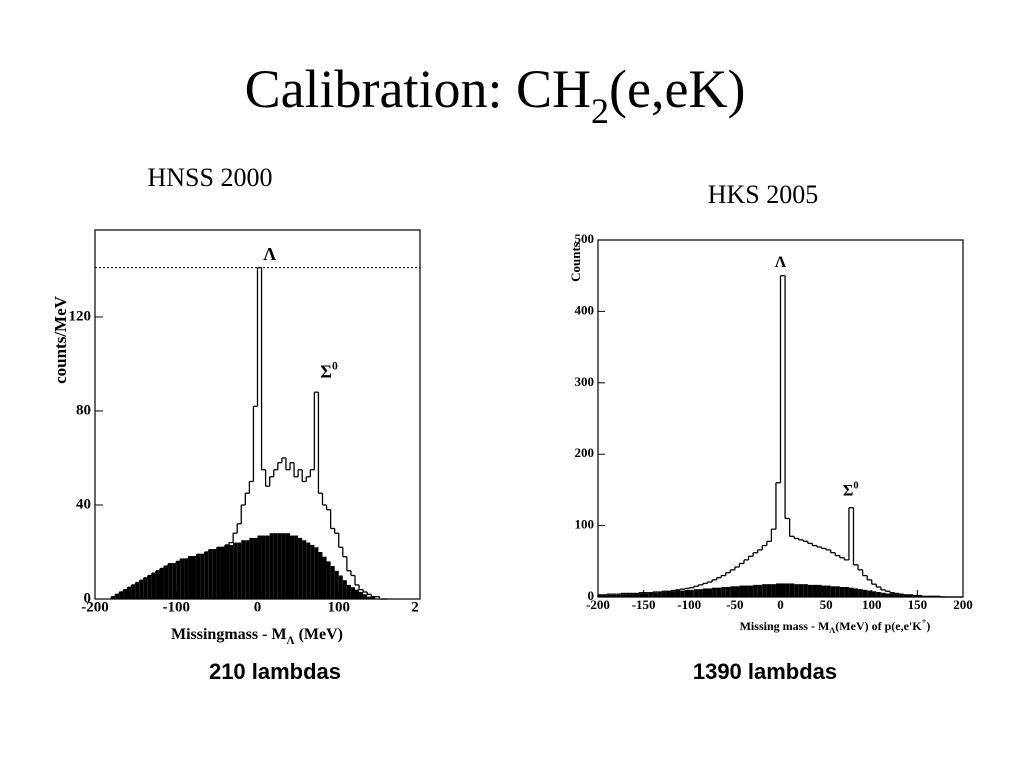  What do you see at coordinates (575, 262) in the screenshot?
I see `y-axis-label: Counts` at bounding box center [575, 262].